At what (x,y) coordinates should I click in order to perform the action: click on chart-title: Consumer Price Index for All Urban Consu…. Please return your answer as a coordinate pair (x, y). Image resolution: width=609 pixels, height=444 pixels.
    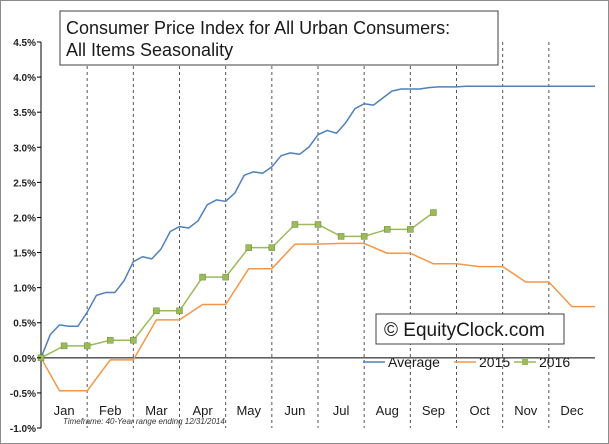
    Looking at the image, I should click on (258, 28).